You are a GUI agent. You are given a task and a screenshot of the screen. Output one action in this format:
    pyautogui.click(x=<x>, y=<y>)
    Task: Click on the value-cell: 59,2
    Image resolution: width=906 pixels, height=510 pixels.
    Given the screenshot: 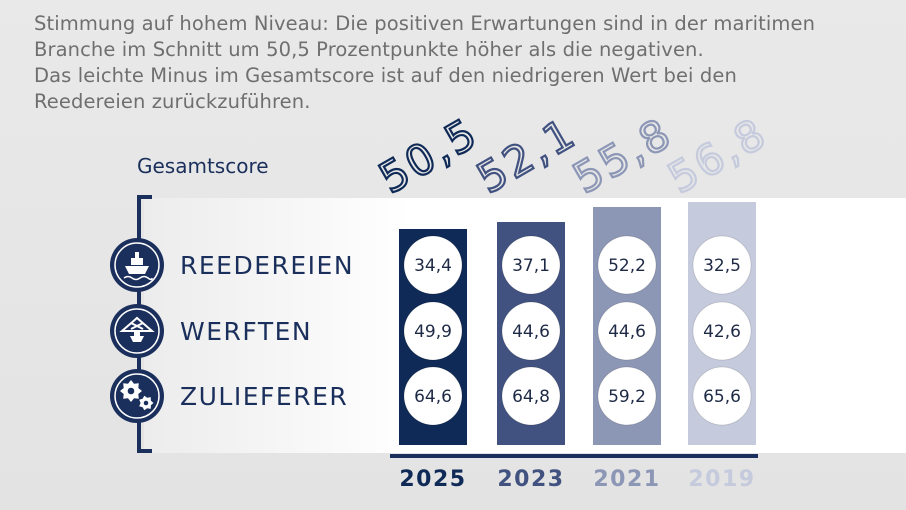 What is the action you would take?
    pyautogui.click(x=627, y=396)
    